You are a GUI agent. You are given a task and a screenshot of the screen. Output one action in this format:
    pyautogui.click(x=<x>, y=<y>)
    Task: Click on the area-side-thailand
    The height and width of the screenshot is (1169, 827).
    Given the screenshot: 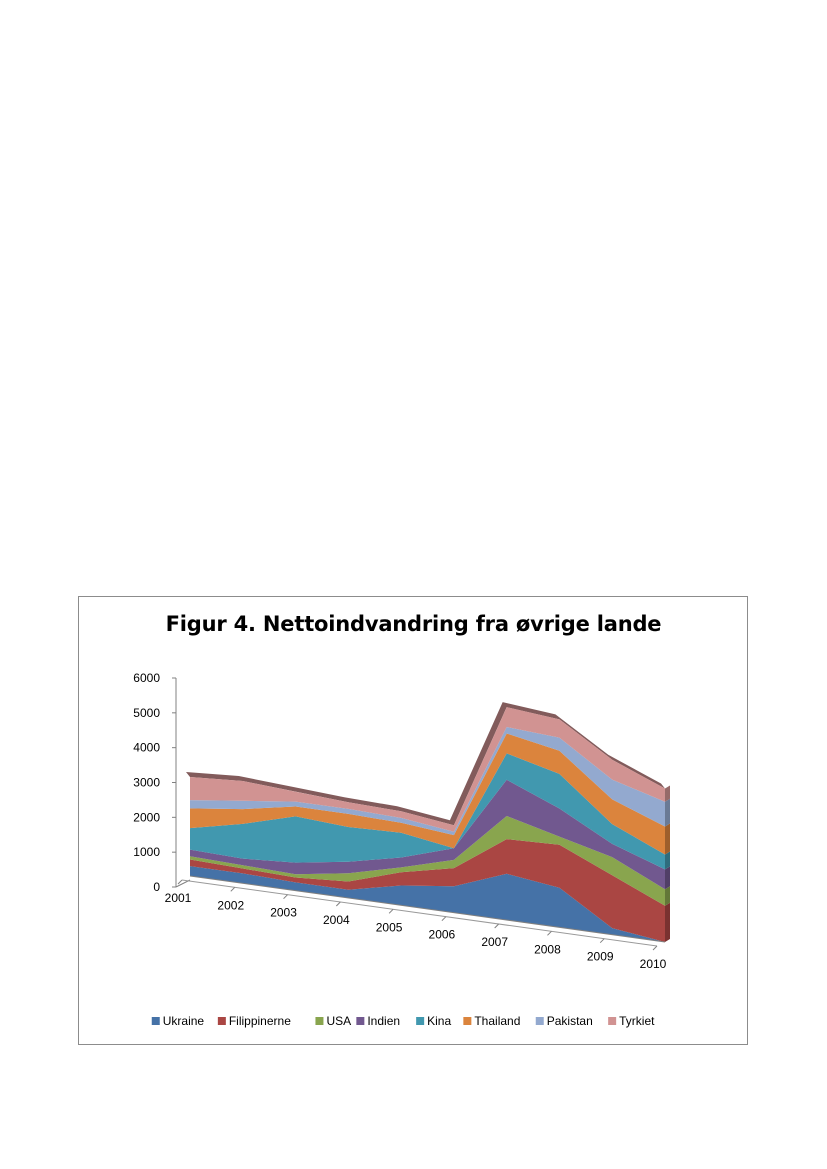 What is the action you would take?
    pyautogui.click(x=667, y=839)
    